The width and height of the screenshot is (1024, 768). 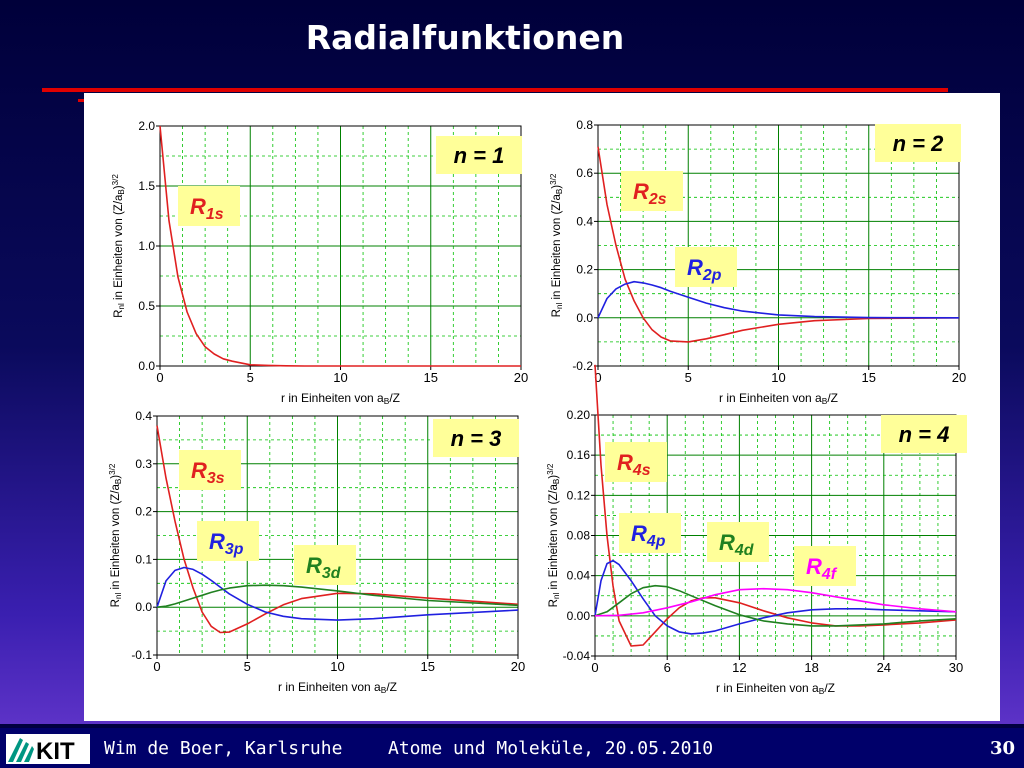 What do you see at coordinates (584, 125) in the screenshot?
I see `y-tick-label: 0.8` at bounding box center [584, 125].